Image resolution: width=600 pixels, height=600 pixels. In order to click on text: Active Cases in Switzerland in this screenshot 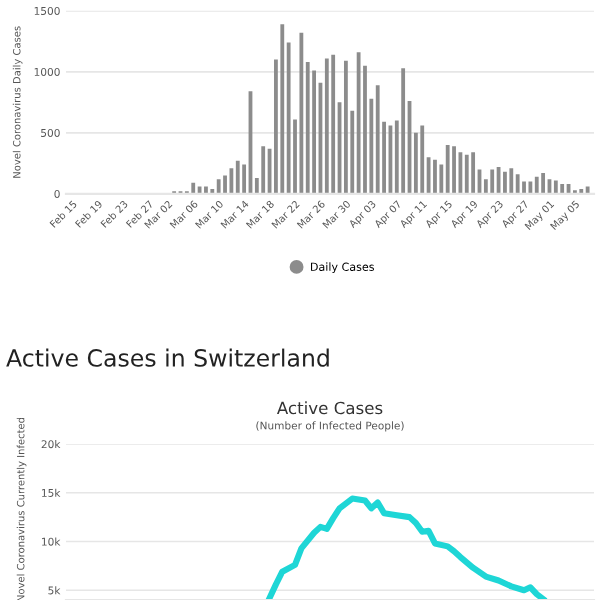, I will do `click(167, 357)`.